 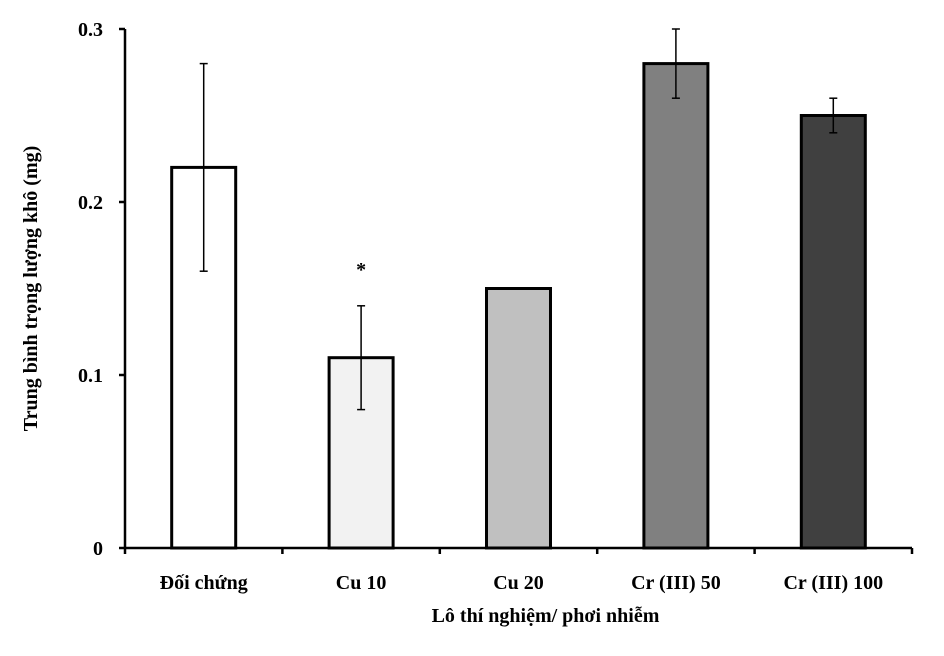 I want to click on y-tick-label-0: 0, so click(x=98, y=549).